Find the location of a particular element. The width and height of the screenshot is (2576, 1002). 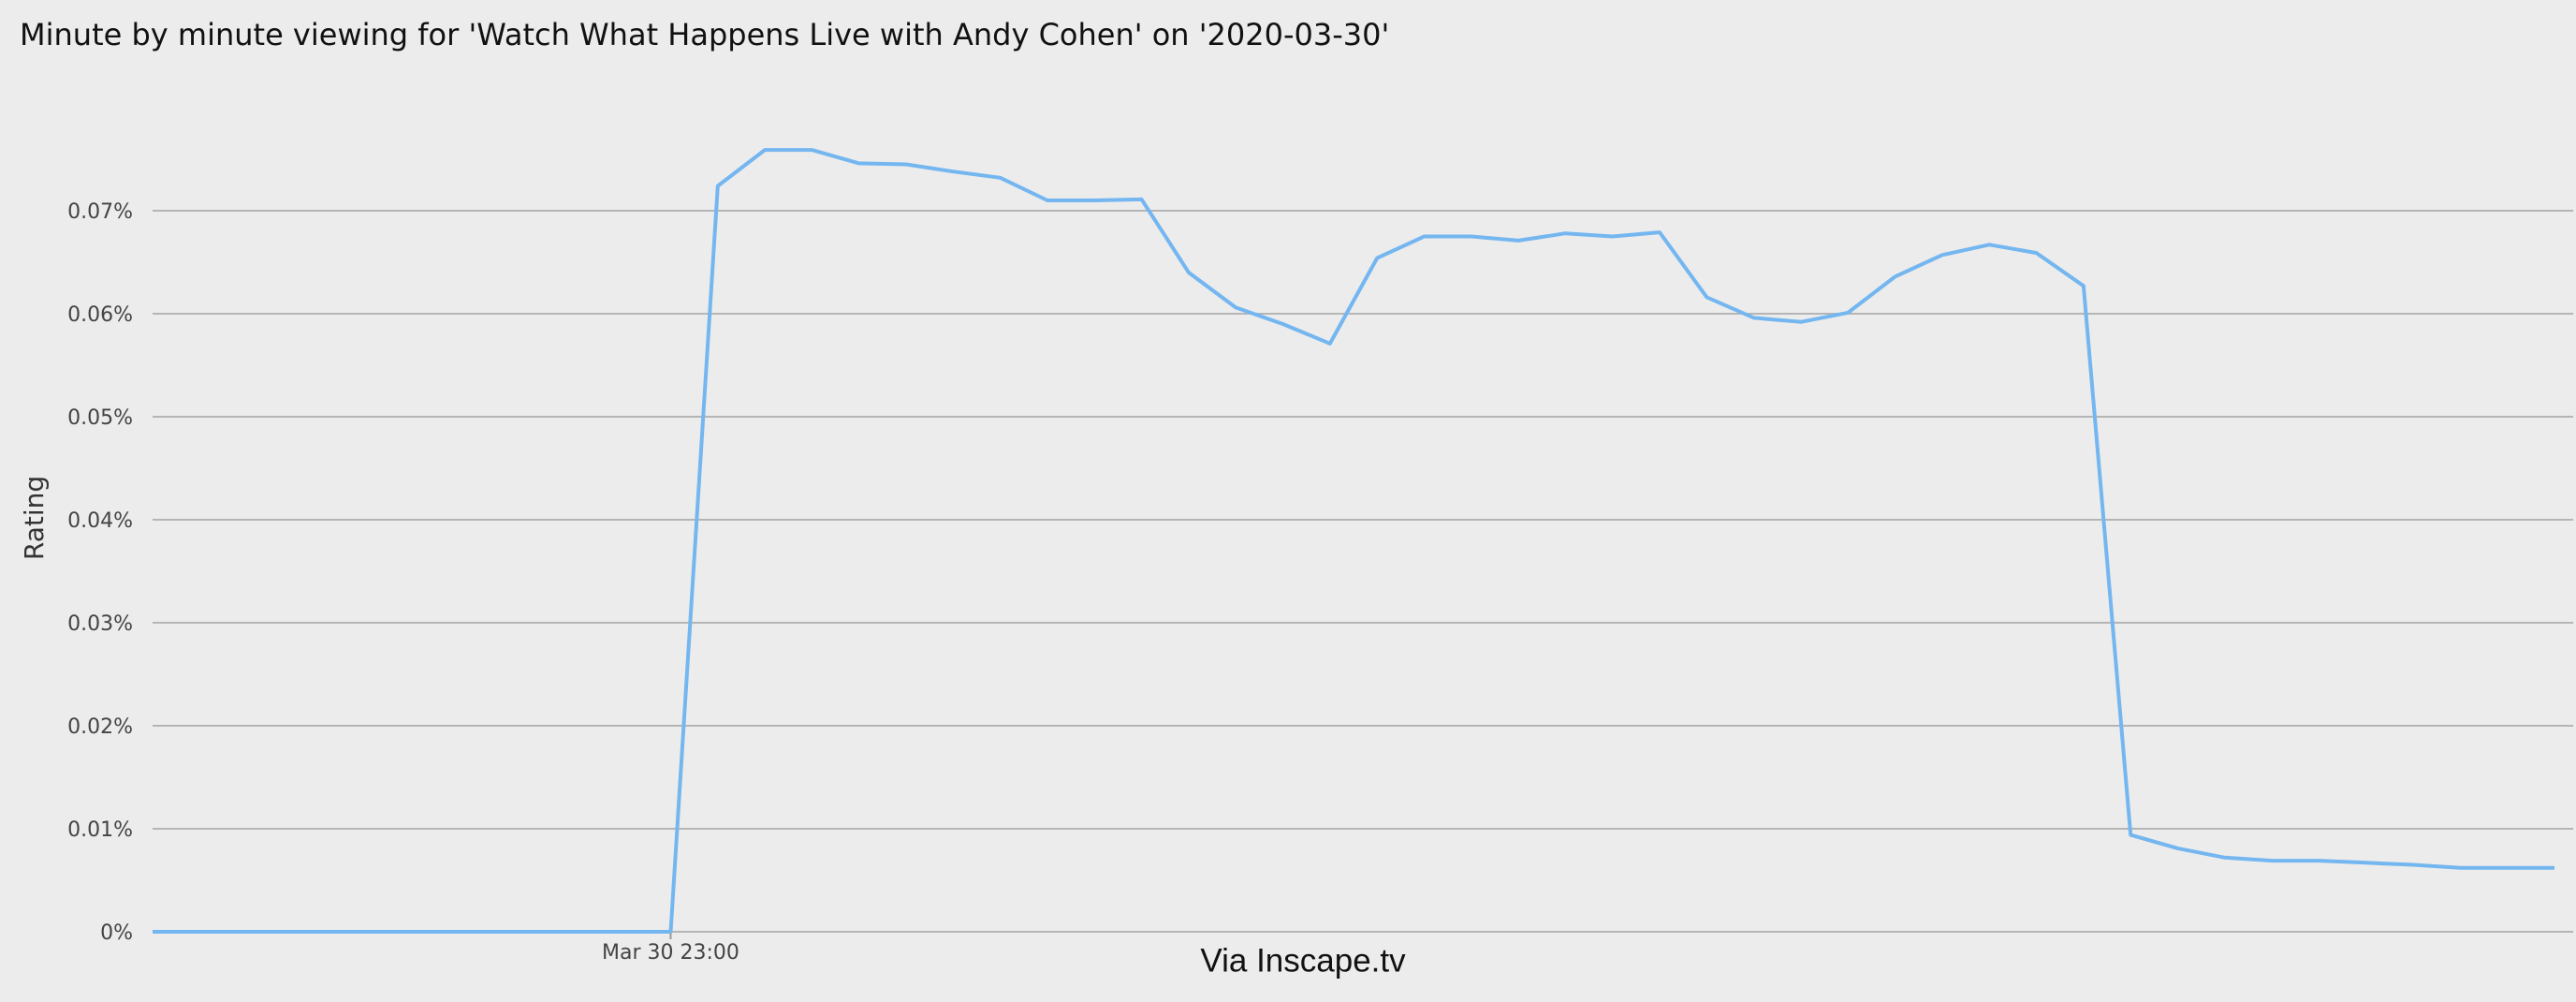

y-tick-label: 0.06% is located at coordinates (100, 315).